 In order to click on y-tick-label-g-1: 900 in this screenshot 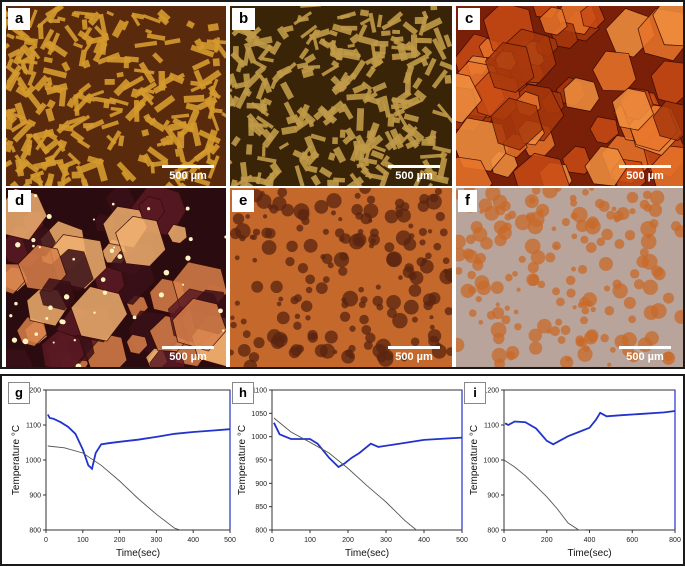, I will do `click(35, 496)`.